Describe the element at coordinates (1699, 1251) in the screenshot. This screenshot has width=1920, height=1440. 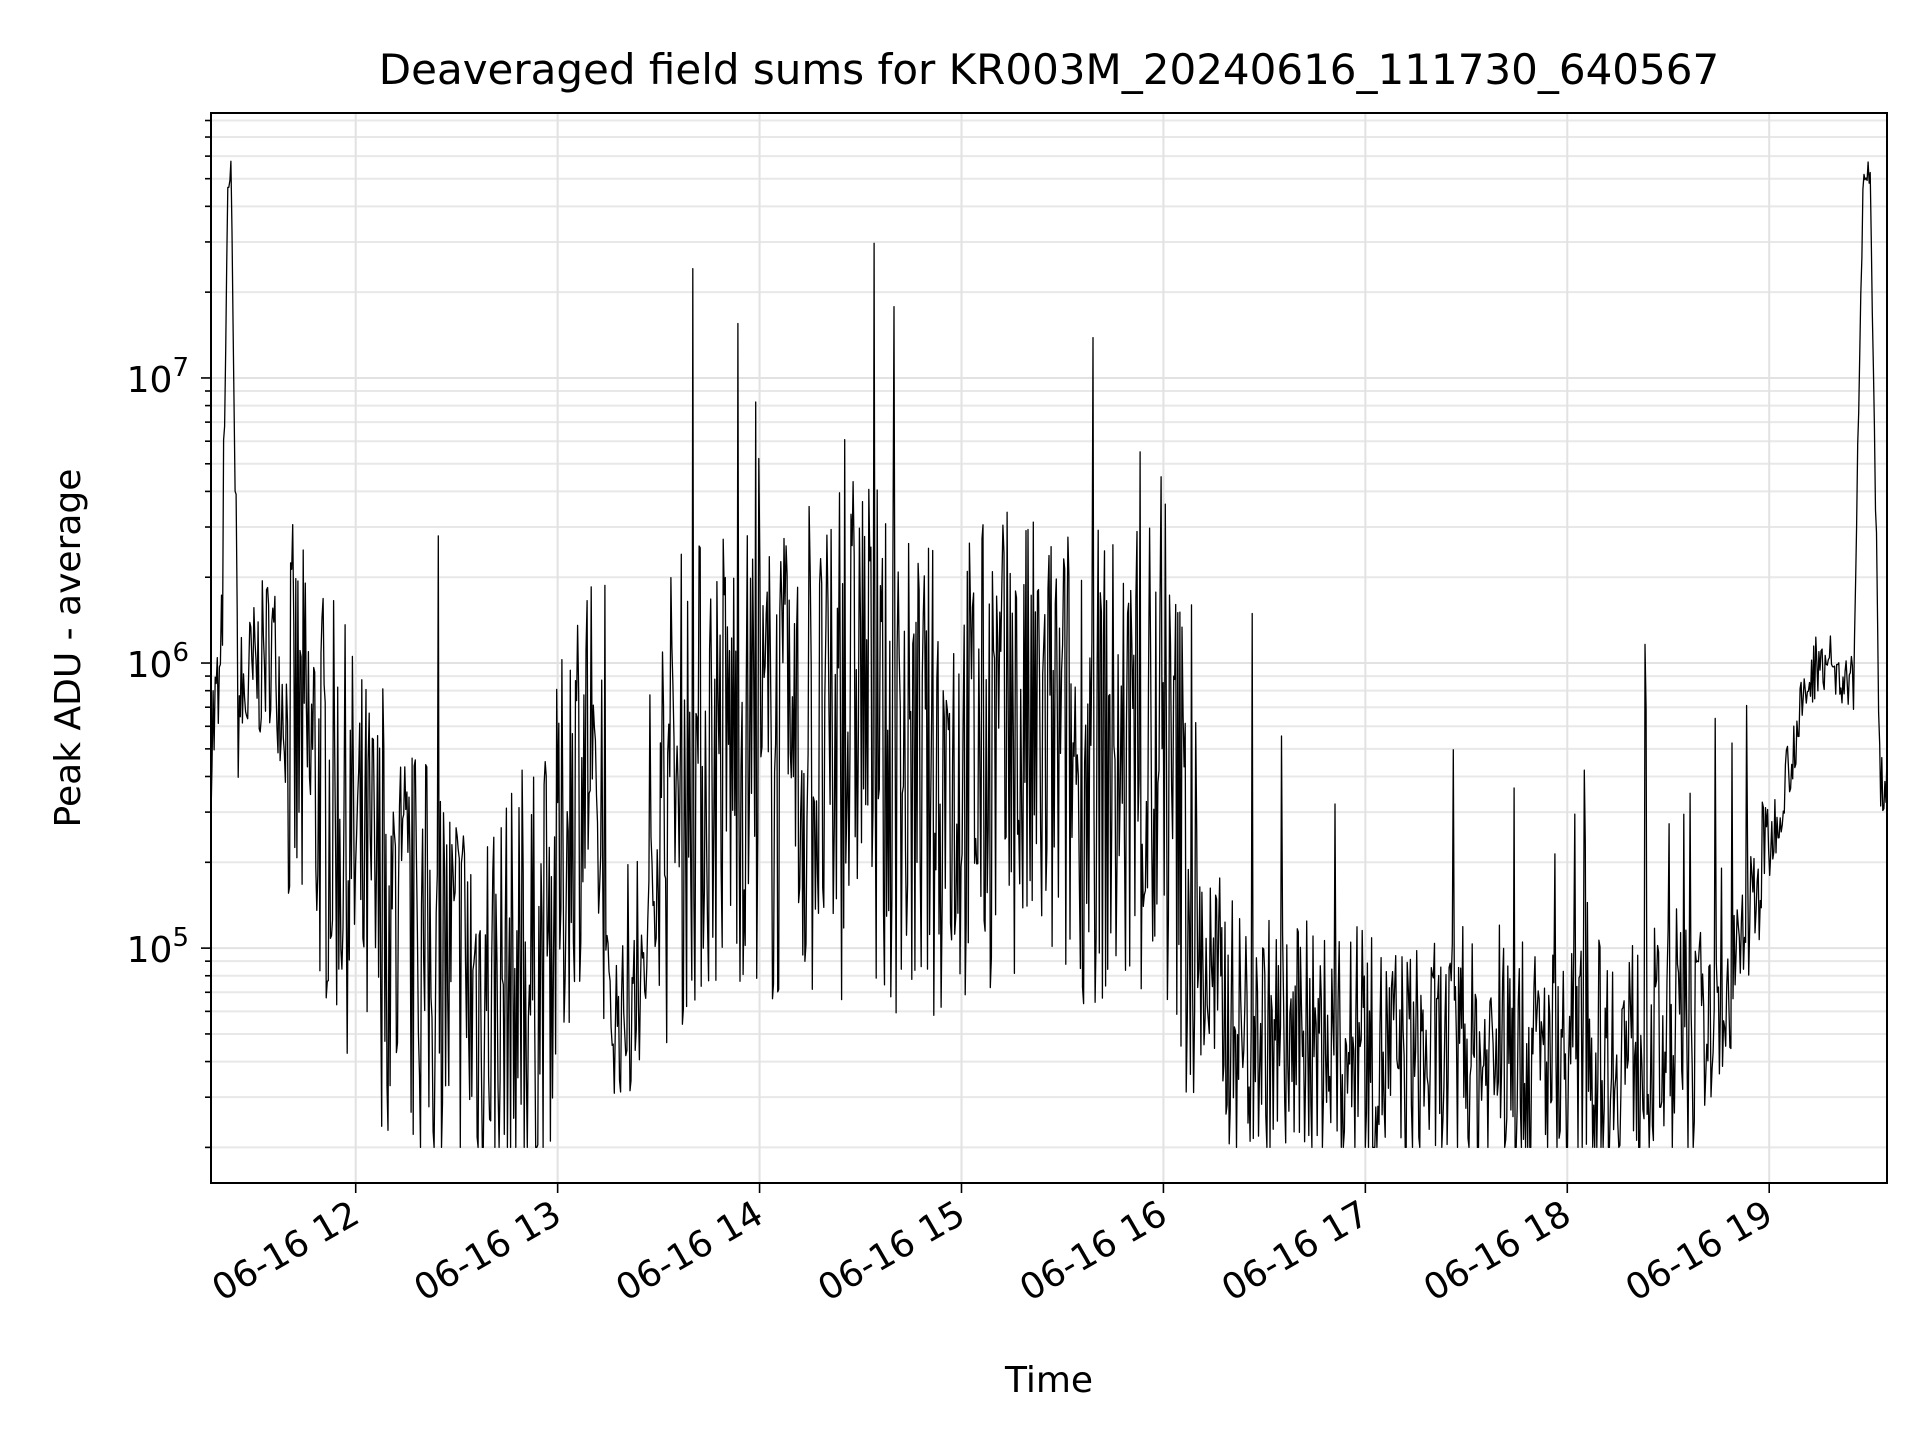
I see `x-tick-label: 06-16 19` at that location.